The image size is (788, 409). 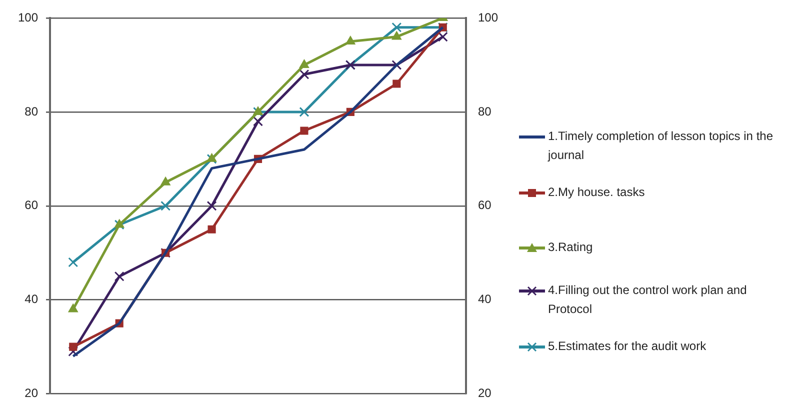 What do you see at coordinates (627, 346) in the screenshot?
I see `legend-label: 5.Estimates for the audit work` at bounding box center [627, 346].